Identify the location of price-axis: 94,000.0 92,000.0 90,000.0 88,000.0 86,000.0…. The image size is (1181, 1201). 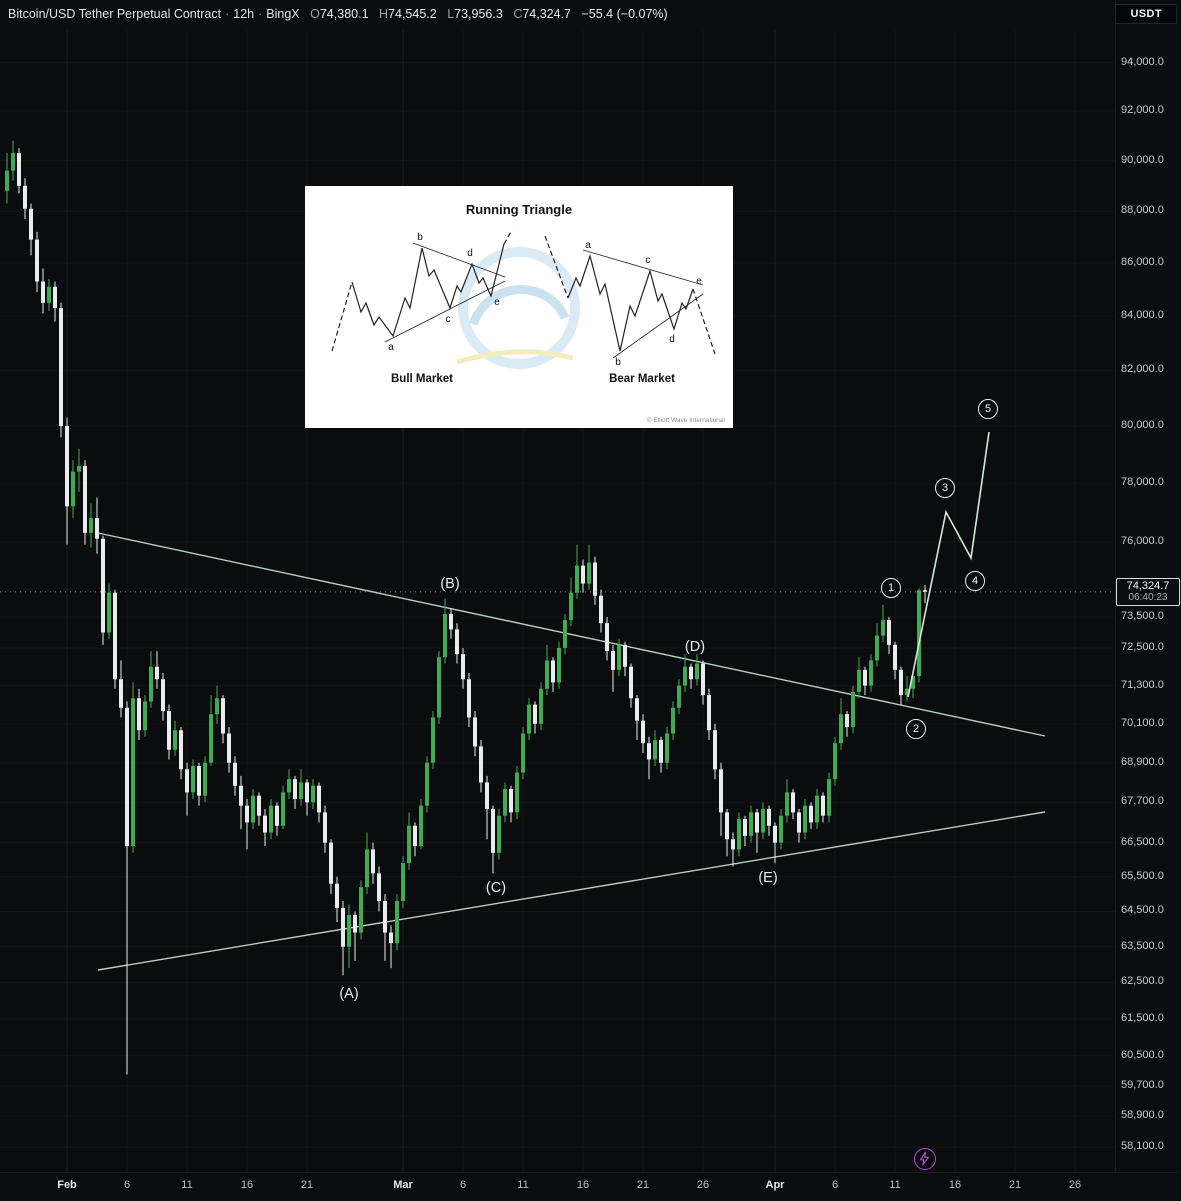
(1149, 600).